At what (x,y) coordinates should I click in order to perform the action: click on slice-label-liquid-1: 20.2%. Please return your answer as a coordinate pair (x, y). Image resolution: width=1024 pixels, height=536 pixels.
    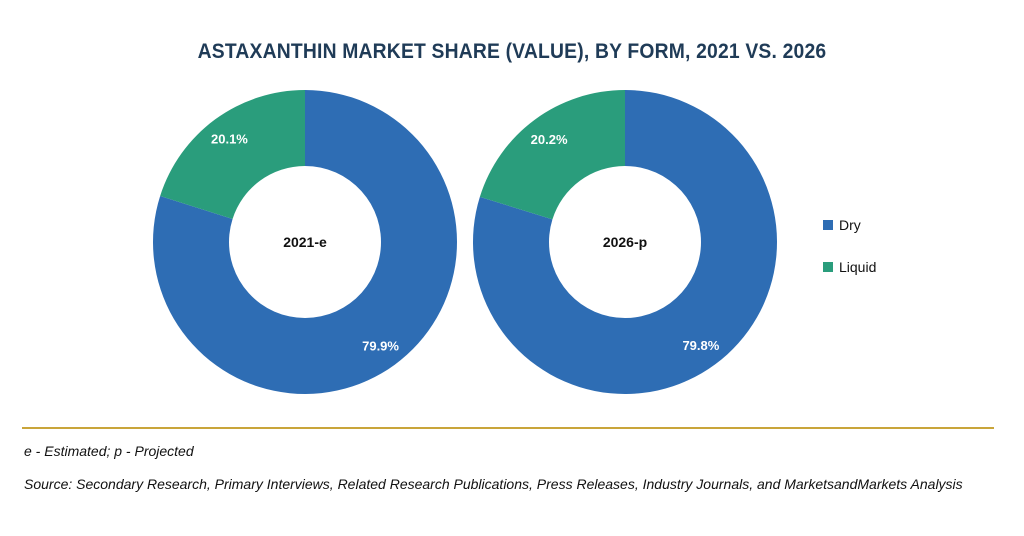
    Looking at the image, I should click on (549, 139).